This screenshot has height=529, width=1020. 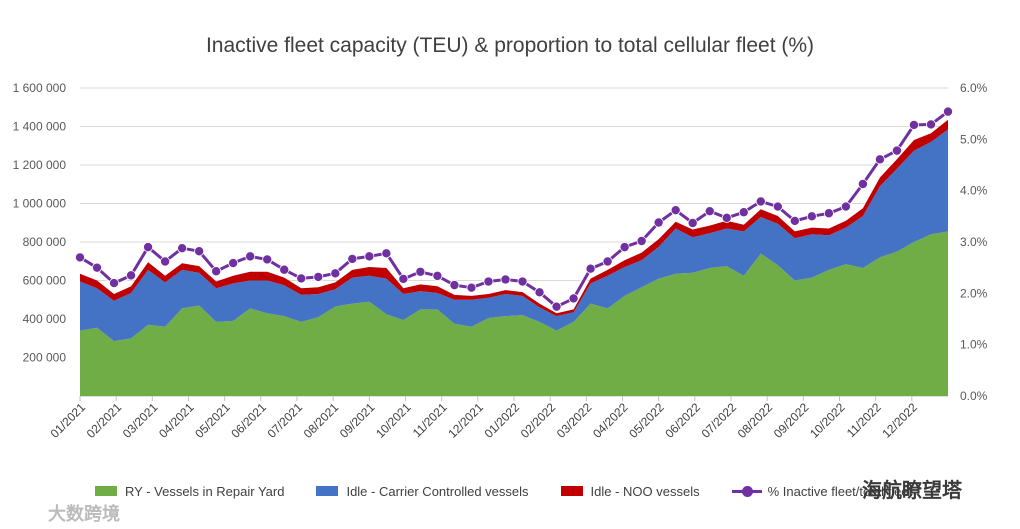 What do you see at coordinates (45, 242) in the screenshot?
I see `left-tick-label: 800 000` at bounding box center [45, 242].